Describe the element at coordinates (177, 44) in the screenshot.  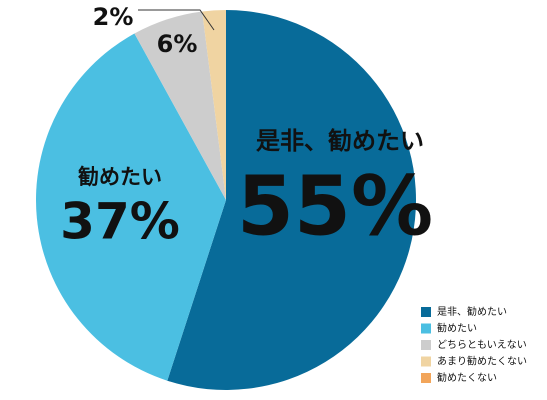
I see `slice-value-label: 6%` at that location.